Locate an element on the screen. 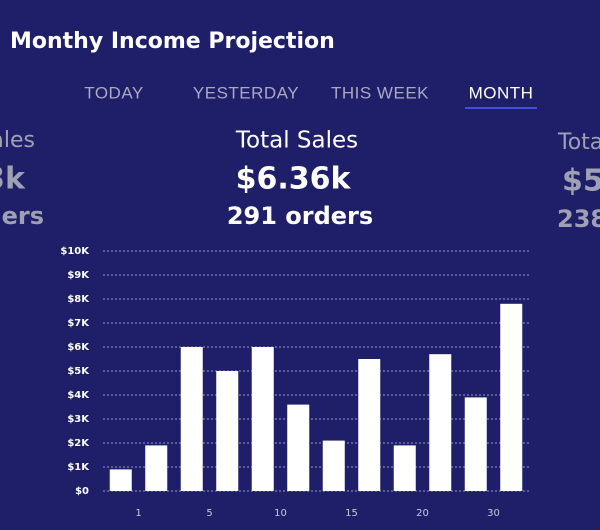 The width and height of the screenshot is (600, 530). tab: YESTERDAY is located at coordinates (246, 92).